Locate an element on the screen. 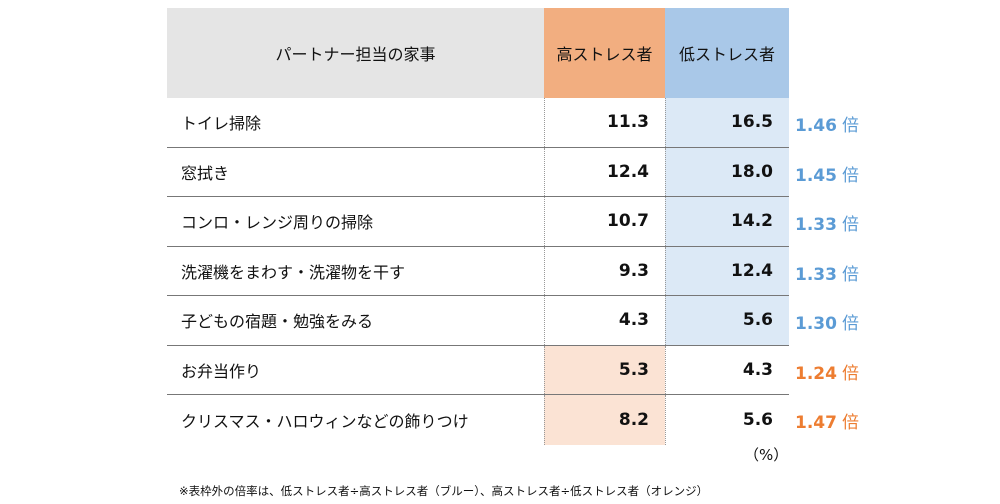  header-low-stress: 低ストレス者 is located at coordinates (727, 53).